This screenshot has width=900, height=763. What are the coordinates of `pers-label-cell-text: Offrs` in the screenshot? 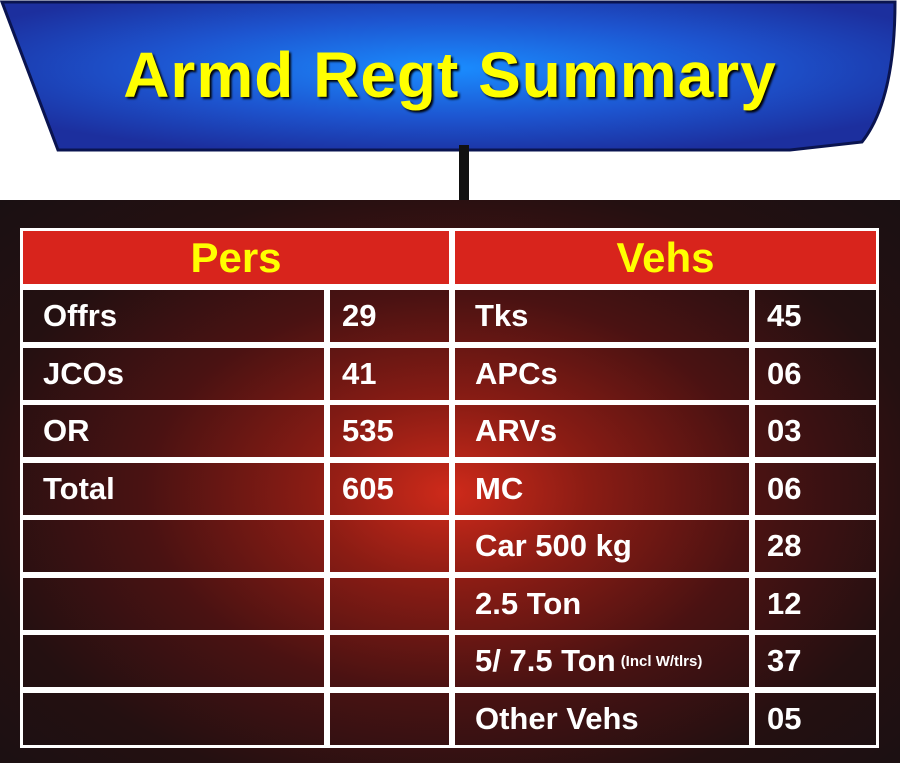 It's located at (80, 315).